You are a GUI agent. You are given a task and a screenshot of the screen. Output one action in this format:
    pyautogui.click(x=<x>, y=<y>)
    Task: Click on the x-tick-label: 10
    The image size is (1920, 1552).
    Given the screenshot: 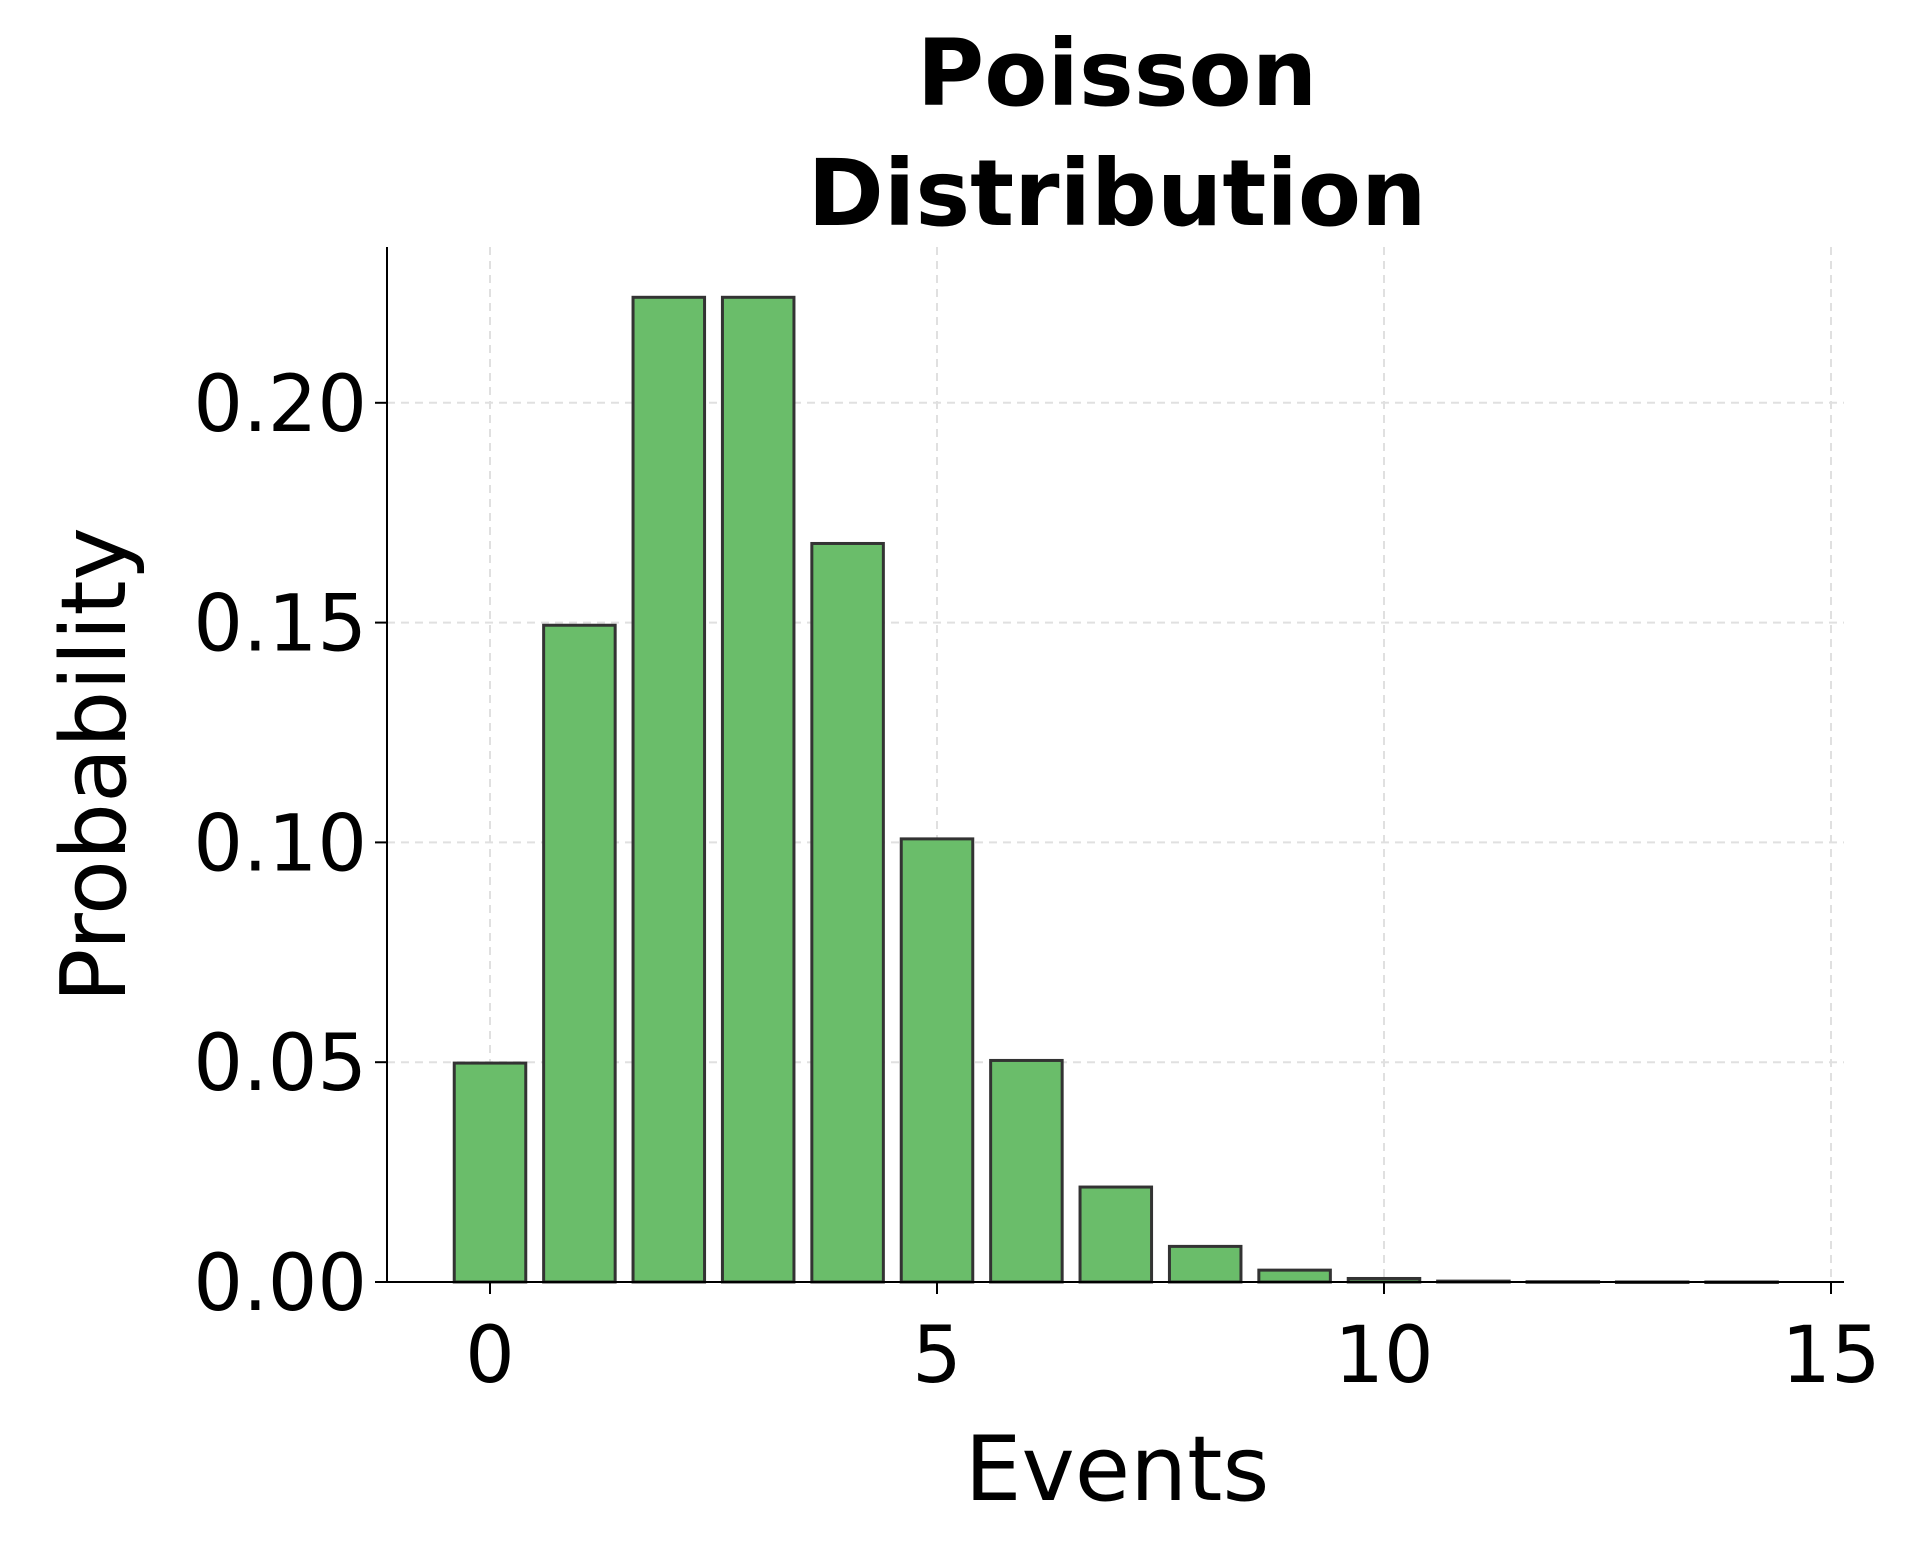 What is the action you would take?
    pyautogui.click(x=1383, y=1356)
    